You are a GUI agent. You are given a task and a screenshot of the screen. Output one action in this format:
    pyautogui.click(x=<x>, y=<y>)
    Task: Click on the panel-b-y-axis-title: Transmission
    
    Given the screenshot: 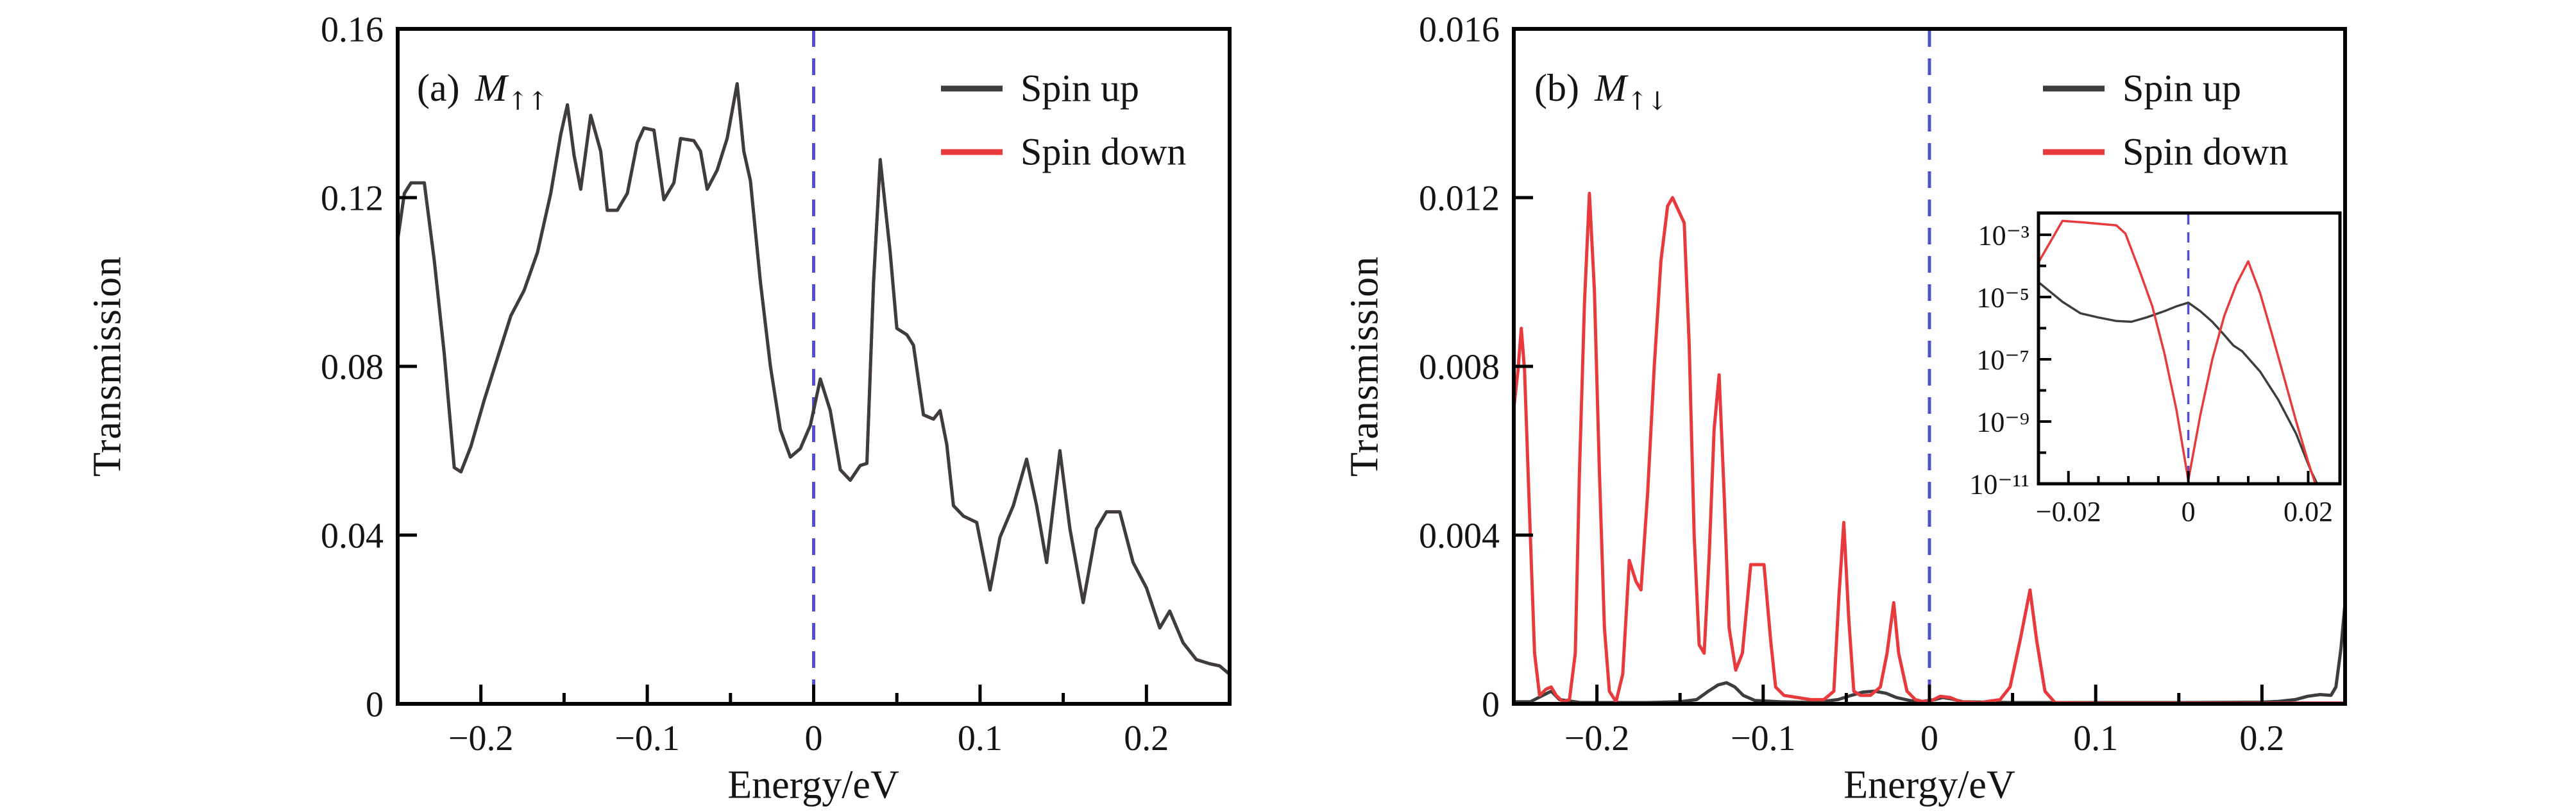 What is the action you would take?
    pyautogui.click(x=1365, y=366)
    